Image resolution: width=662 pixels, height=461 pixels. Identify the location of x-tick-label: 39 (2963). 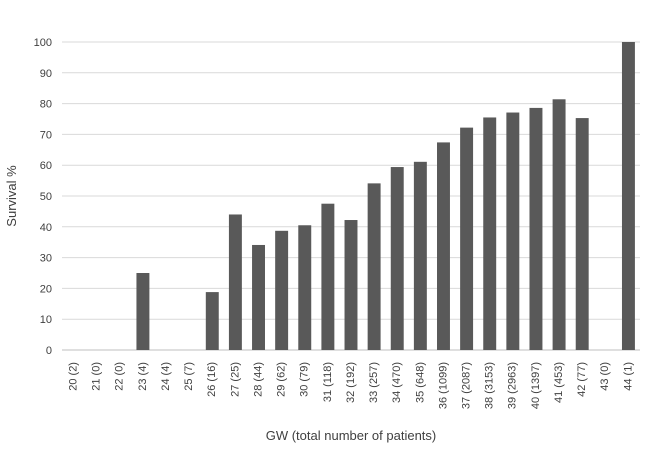
(513, 385).